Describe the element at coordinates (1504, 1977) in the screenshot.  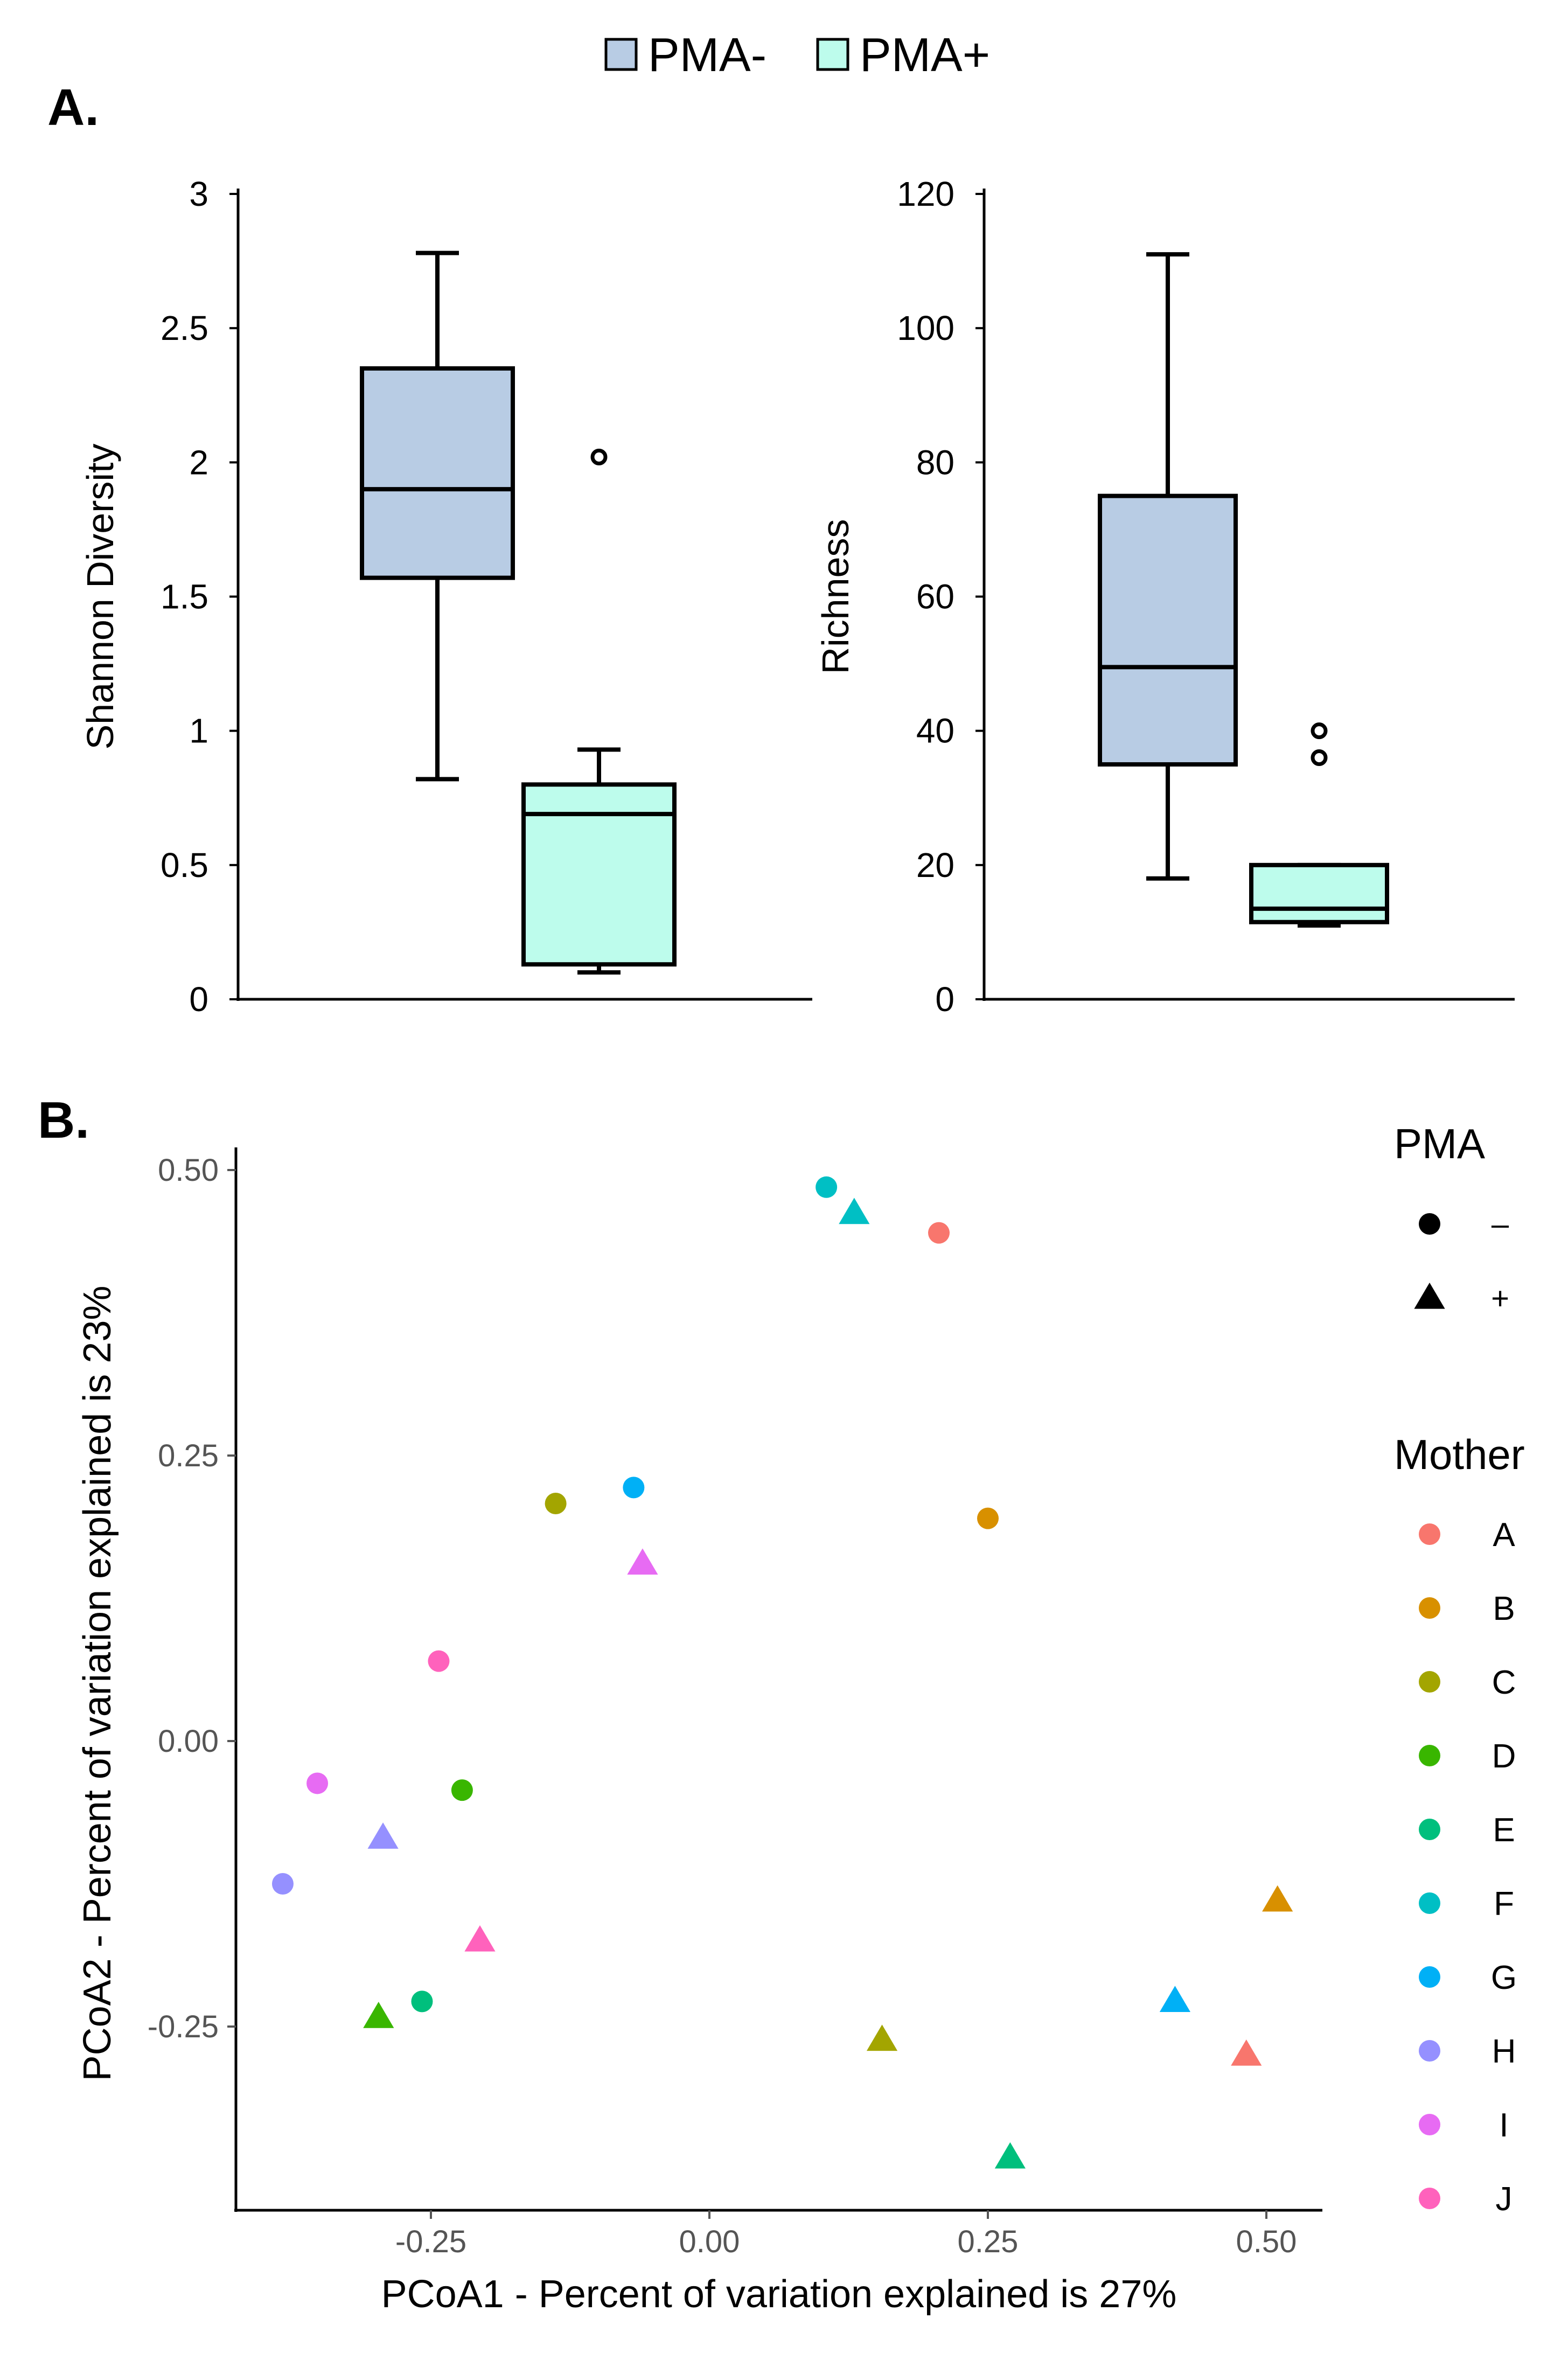
I see `mother-legend-label-g: G` at that location.